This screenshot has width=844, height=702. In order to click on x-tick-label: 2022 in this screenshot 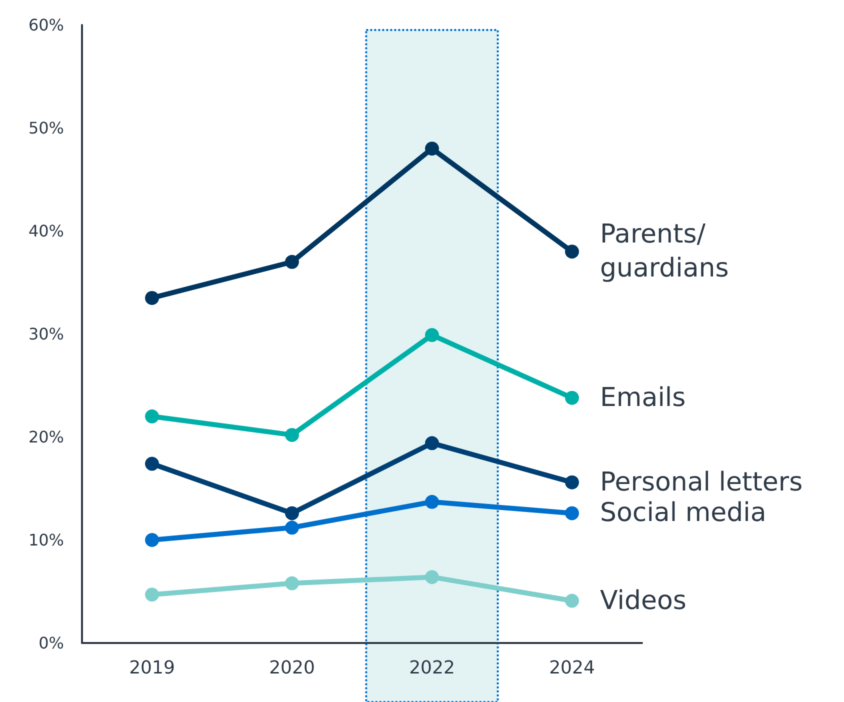, I will do `click(432, 668)`.